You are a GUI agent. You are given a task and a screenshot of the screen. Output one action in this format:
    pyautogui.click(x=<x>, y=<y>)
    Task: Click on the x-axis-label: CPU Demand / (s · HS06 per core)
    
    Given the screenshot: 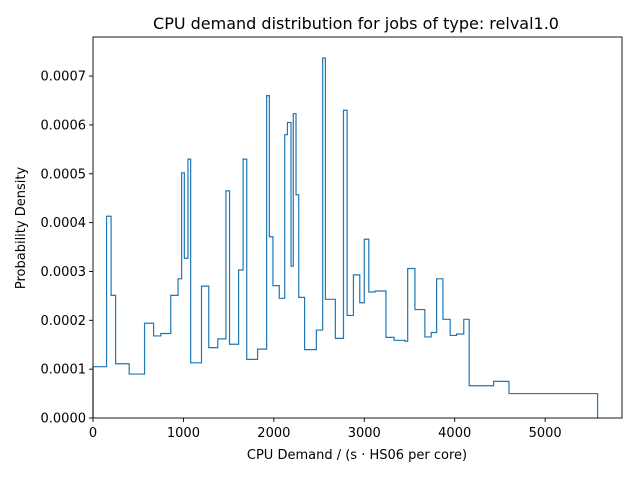 What is the action you would take?
    pyautogui.click(x=357, y=455)
    